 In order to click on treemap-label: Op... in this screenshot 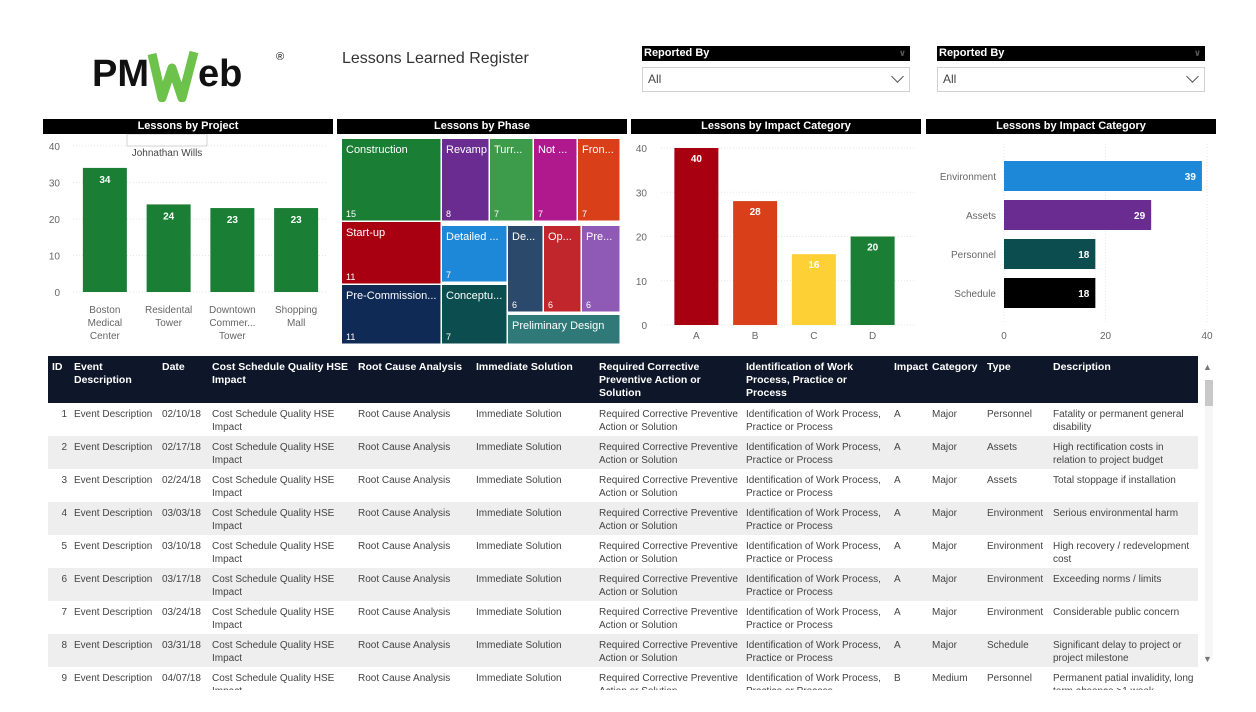, I will do `click(560, 237)`.